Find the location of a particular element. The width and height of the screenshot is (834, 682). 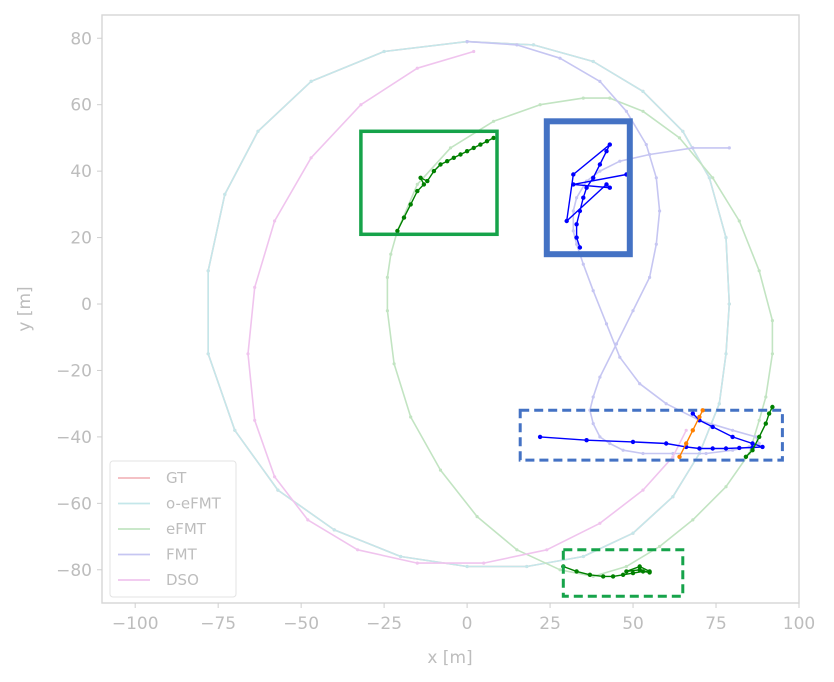

y-tick-label: 60 is located at coordinates (81, 106).